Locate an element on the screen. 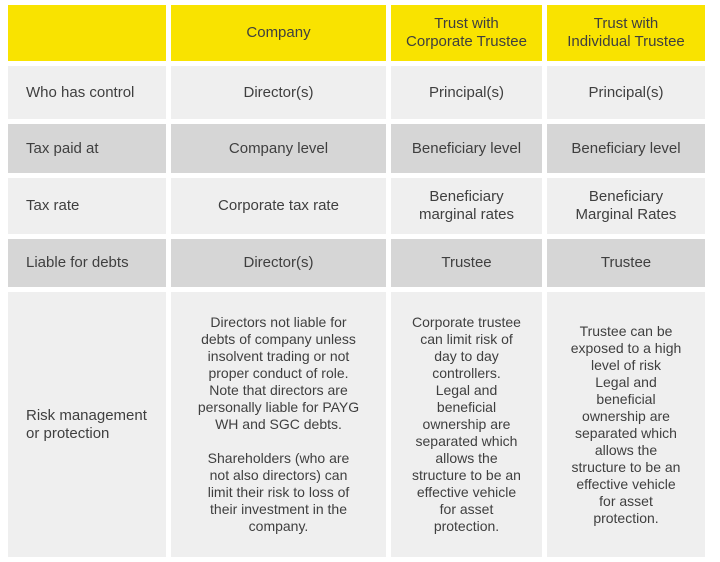 Image resolution: width=720 pixels, height=562 pixels. cell-individual-trustee: Trustee is located at coordinates (626, 263).